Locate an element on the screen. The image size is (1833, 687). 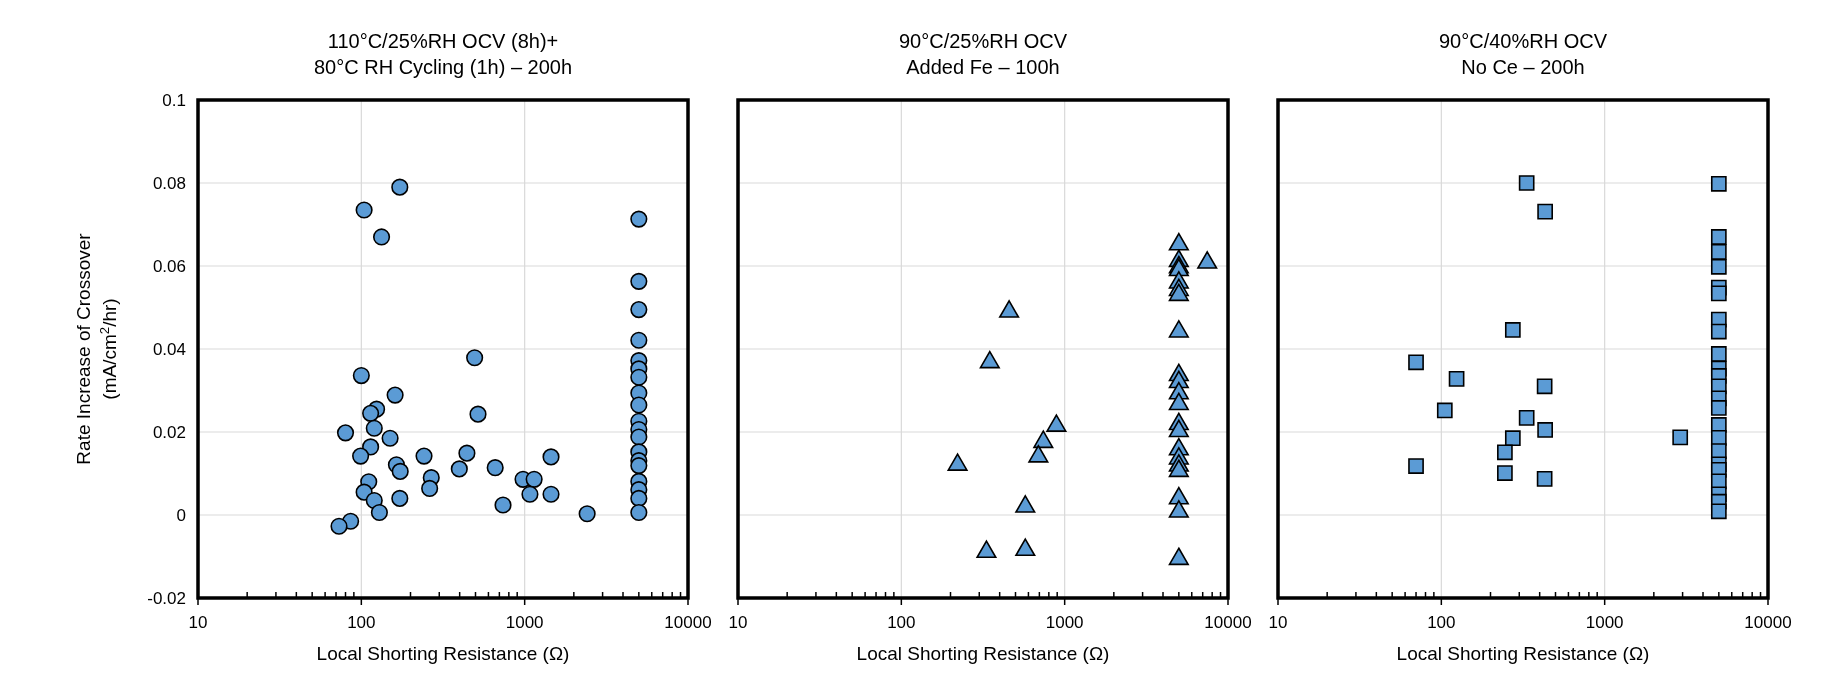
chart-title: 90°C/40%RH OCV No Ce – 200h is located at coordinates (1523, 54).